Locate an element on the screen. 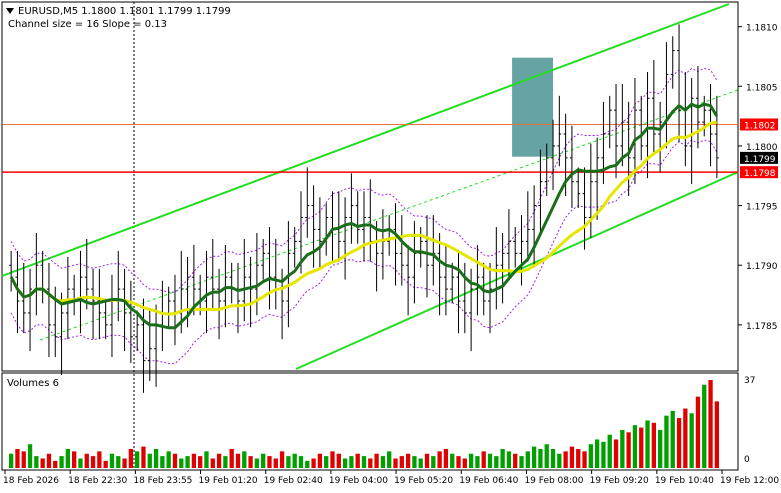 The height and width of the screenshot is (493, 781). highlight-box is located at coordinates (533, 107).